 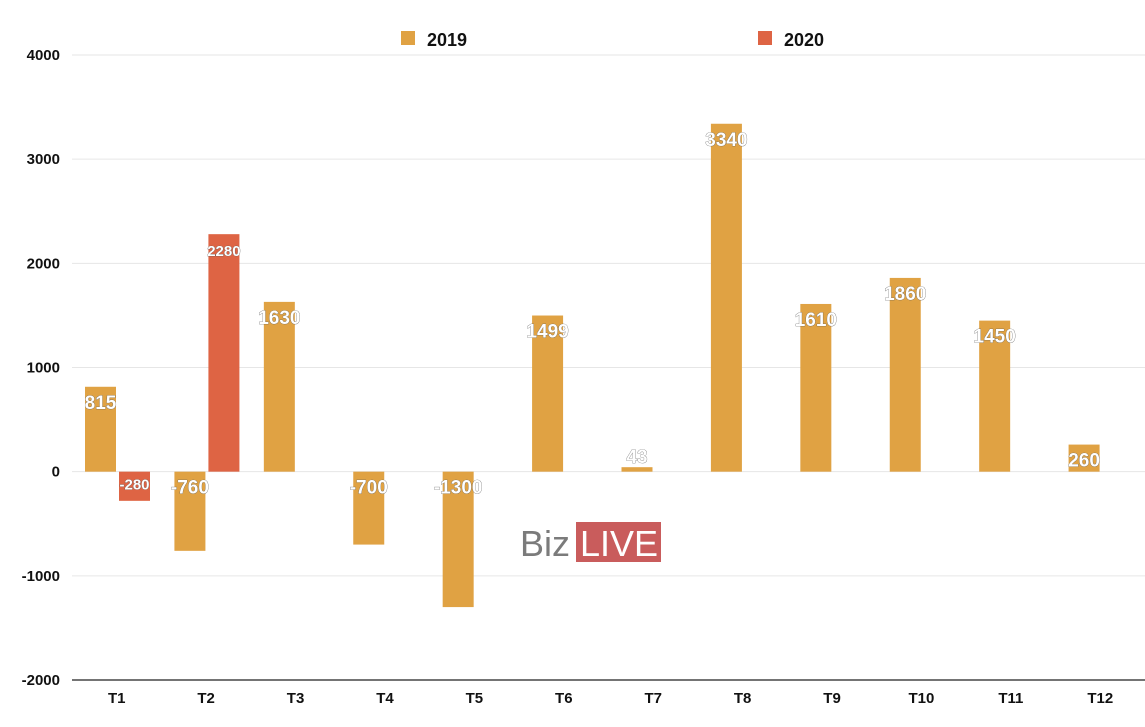 What do you see at coordinates (458, 488) in the screenshot?
I see `data-label-2019-T5: -1300` at bounding box center [458, 488].